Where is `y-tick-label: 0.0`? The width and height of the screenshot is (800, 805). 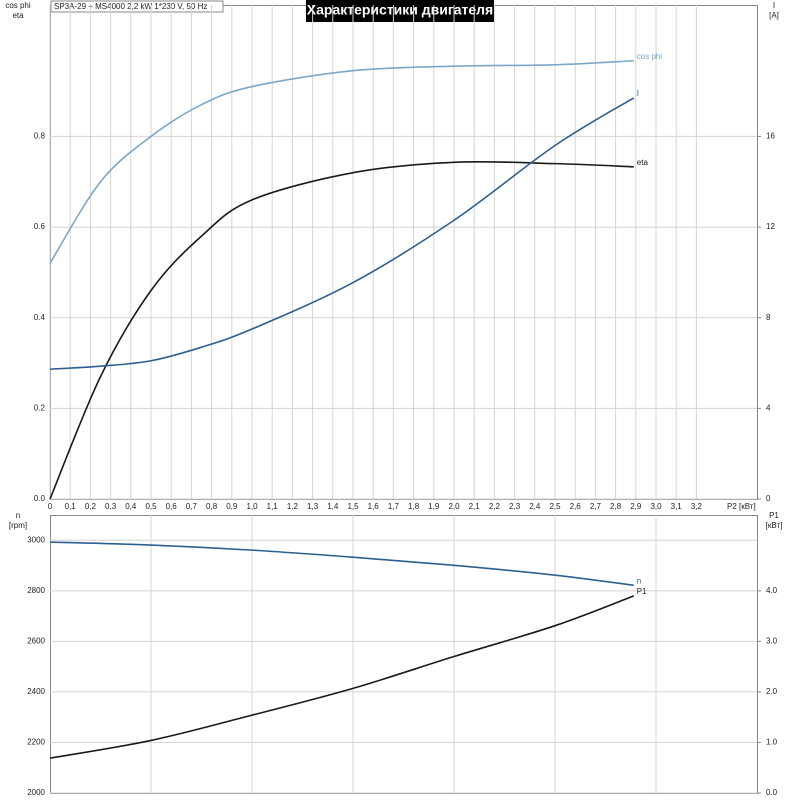 y-tick-label: 0.0 is located at coordinates (40, 498).